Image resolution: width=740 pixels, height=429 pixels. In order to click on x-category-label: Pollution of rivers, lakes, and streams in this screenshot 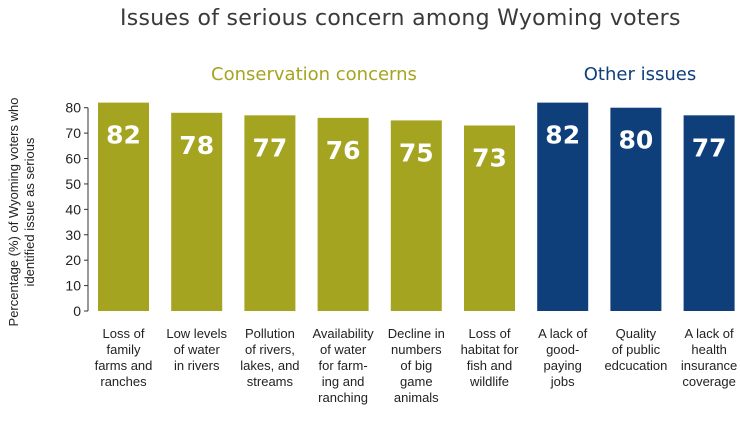, I will do `click(269, 357)`.